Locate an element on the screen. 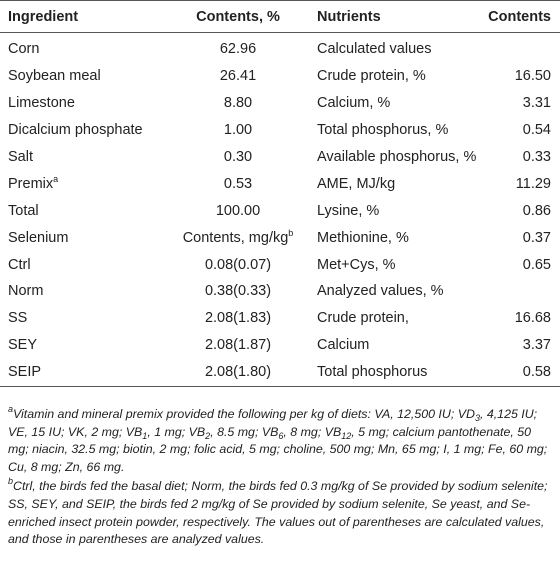 This screenshot has width=560, height=569. table-cell: Contents, mg/kgb is located at coordinates (238, 237).